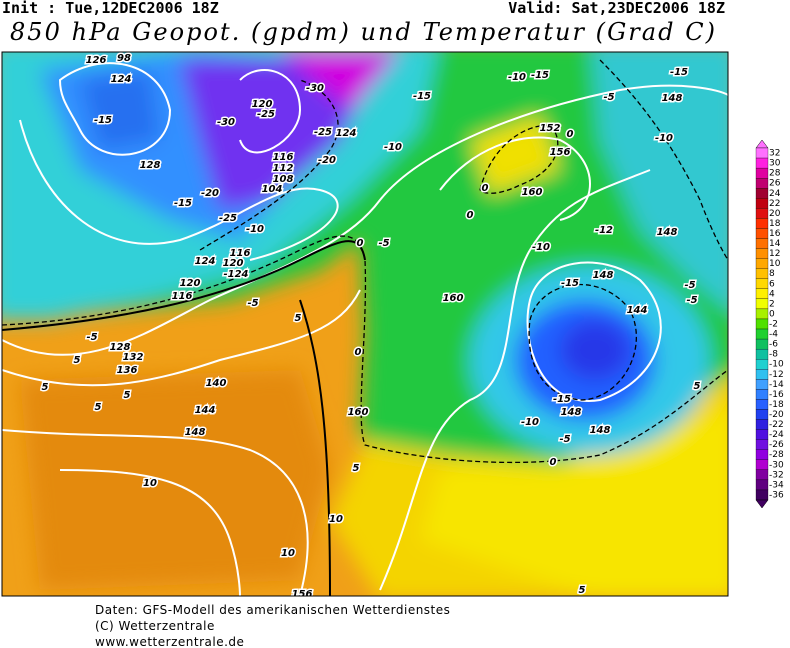 Image resolution: width=790 pixels, height=648 pixels. What do you see at coordinates (776, 495) in the screenshot?
I see `colorbar-label: -36` at bounding box center [776, 495].